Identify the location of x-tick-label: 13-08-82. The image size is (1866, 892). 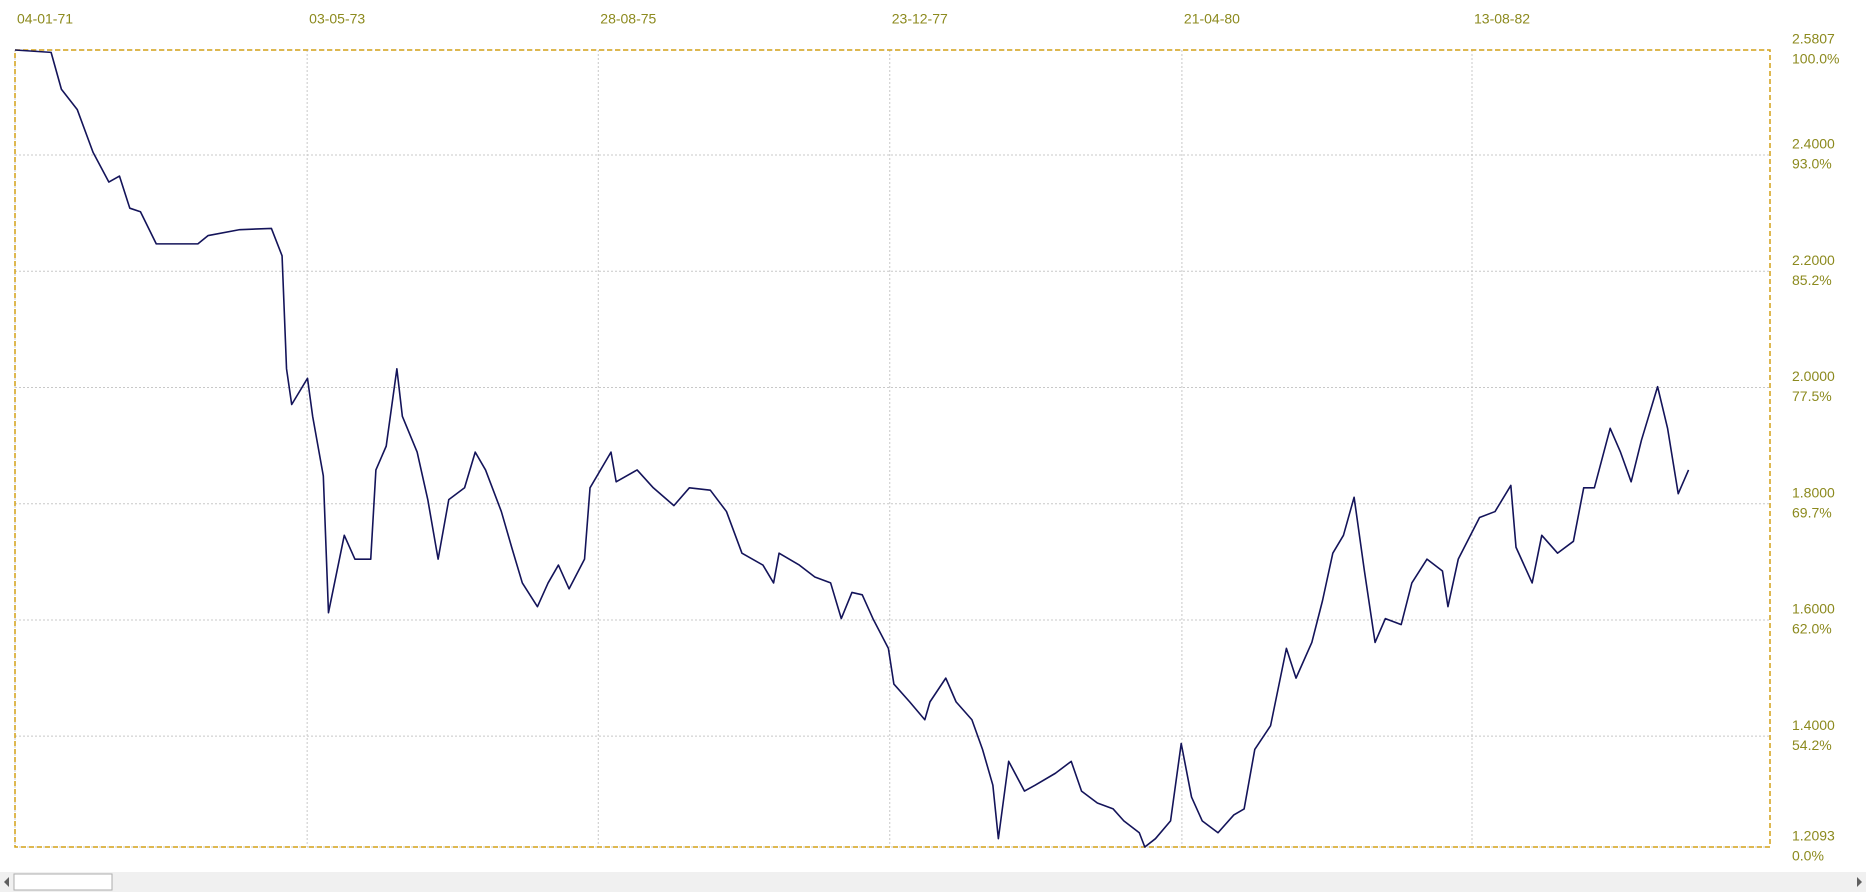
(1502, 19).